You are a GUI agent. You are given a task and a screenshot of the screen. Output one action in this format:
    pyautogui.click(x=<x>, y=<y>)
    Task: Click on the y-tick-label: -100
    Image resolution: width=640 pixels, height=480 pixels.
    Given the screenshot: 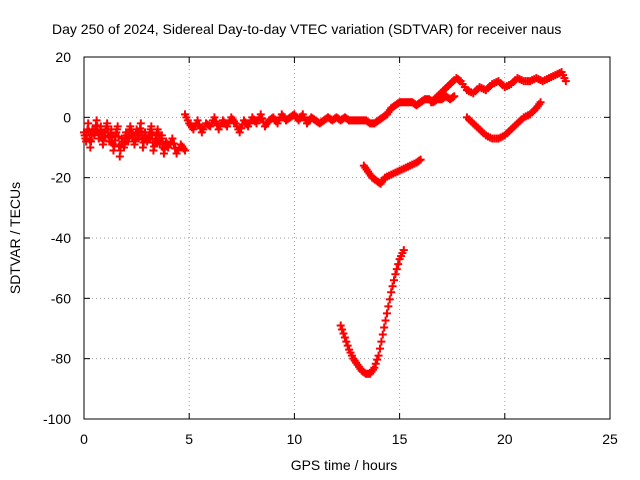 What is the action you would take?
    pyautogui.click(x=57, y=419)
    